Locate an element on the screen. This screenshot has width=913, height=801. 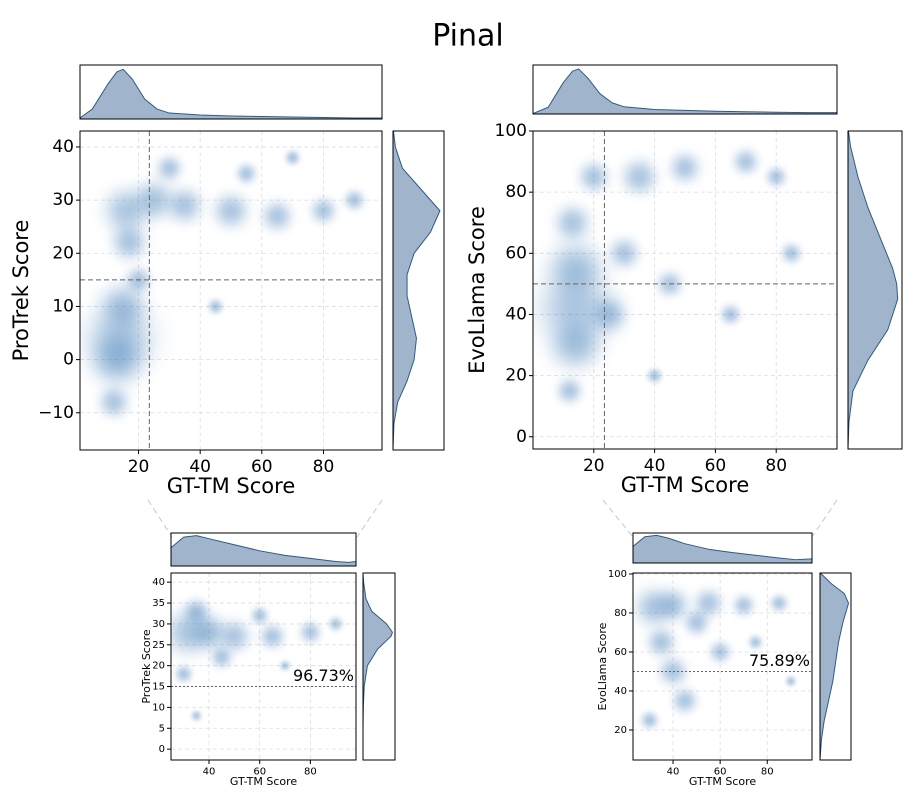
annotation: 75.89% is located at coordinates (779, 660).